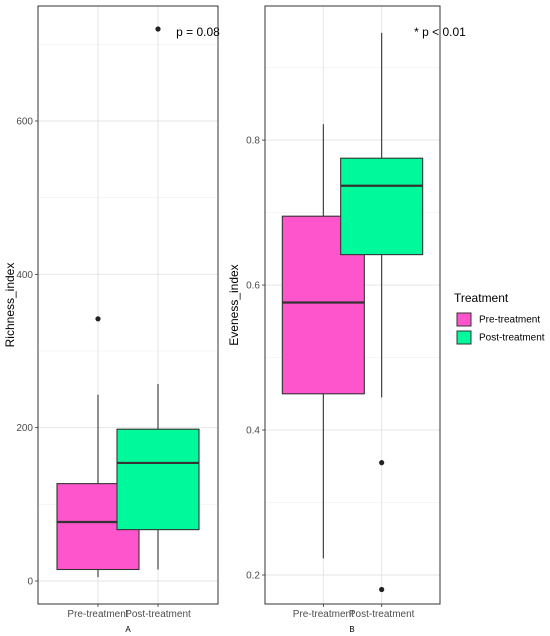 This screenshot has height=636, width=550. I want to click on y-axis-title: Richness_index, so click(10, 305).